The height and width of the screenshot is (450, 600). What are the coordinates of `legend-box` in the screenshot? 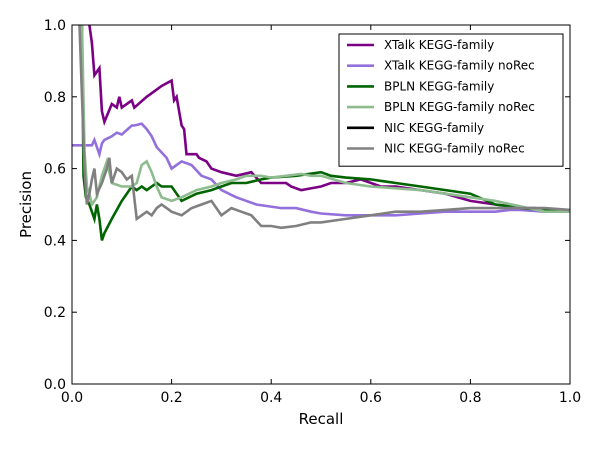 It's located at (451, 100).